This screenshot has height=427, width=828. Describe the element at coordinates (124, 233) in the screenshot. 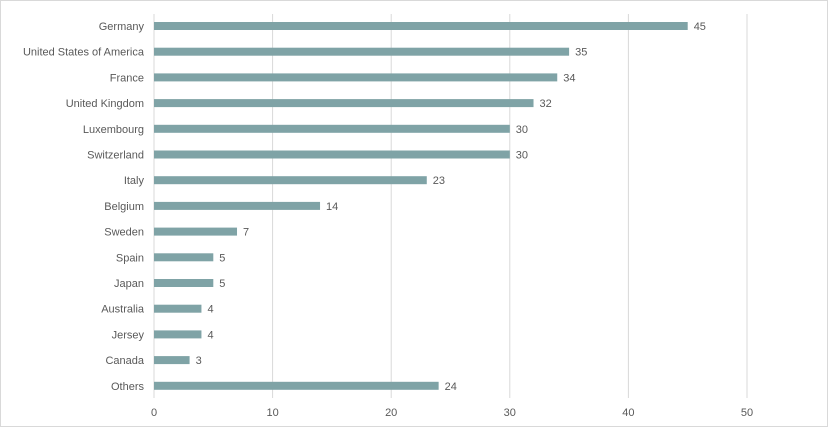

I see `category-label: Sweden` at that location.